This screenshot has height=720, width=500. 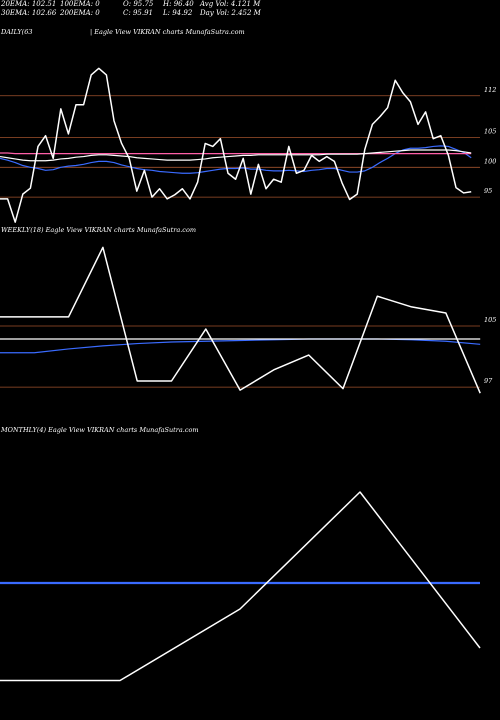 I want to click on stat-close: C: 95.91, so click(x=138, y=13).